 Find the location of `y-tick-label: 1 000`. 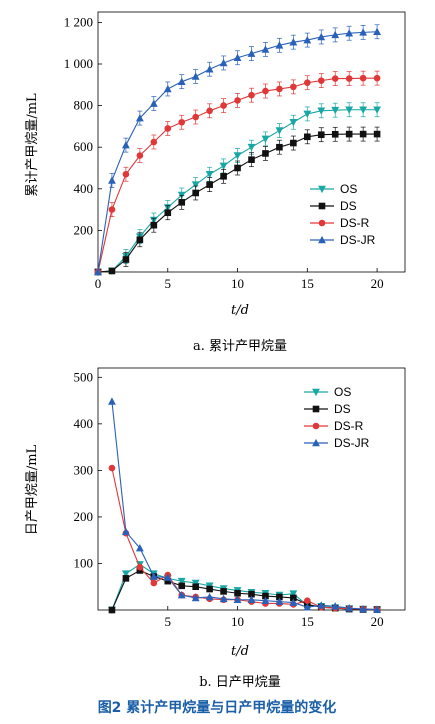

y-tick-label: 1 000 is located at coordinates (78, 63).